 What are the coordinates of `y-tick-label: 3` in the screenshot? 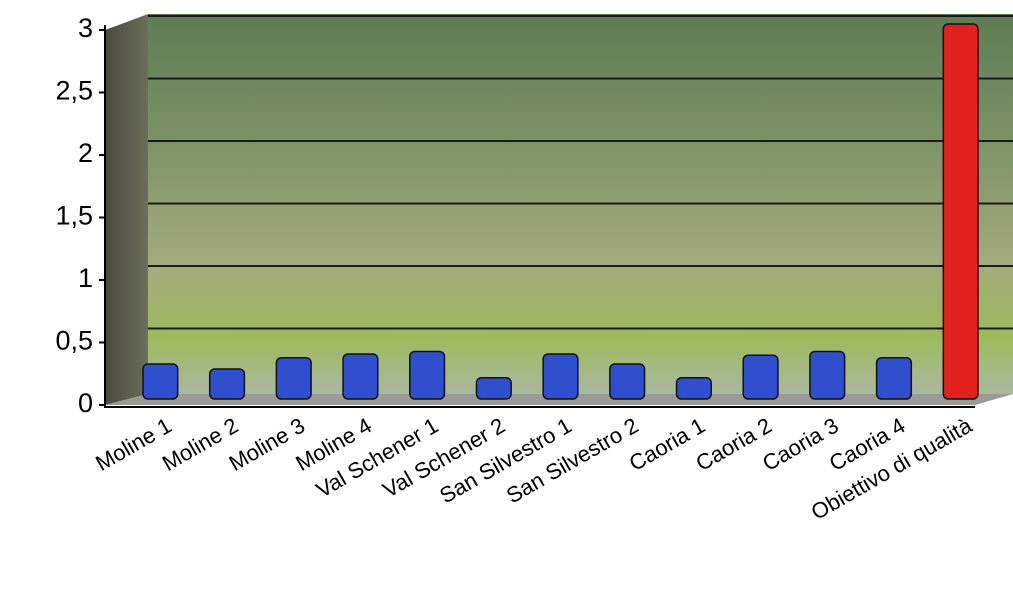 It's located at (85, 28).